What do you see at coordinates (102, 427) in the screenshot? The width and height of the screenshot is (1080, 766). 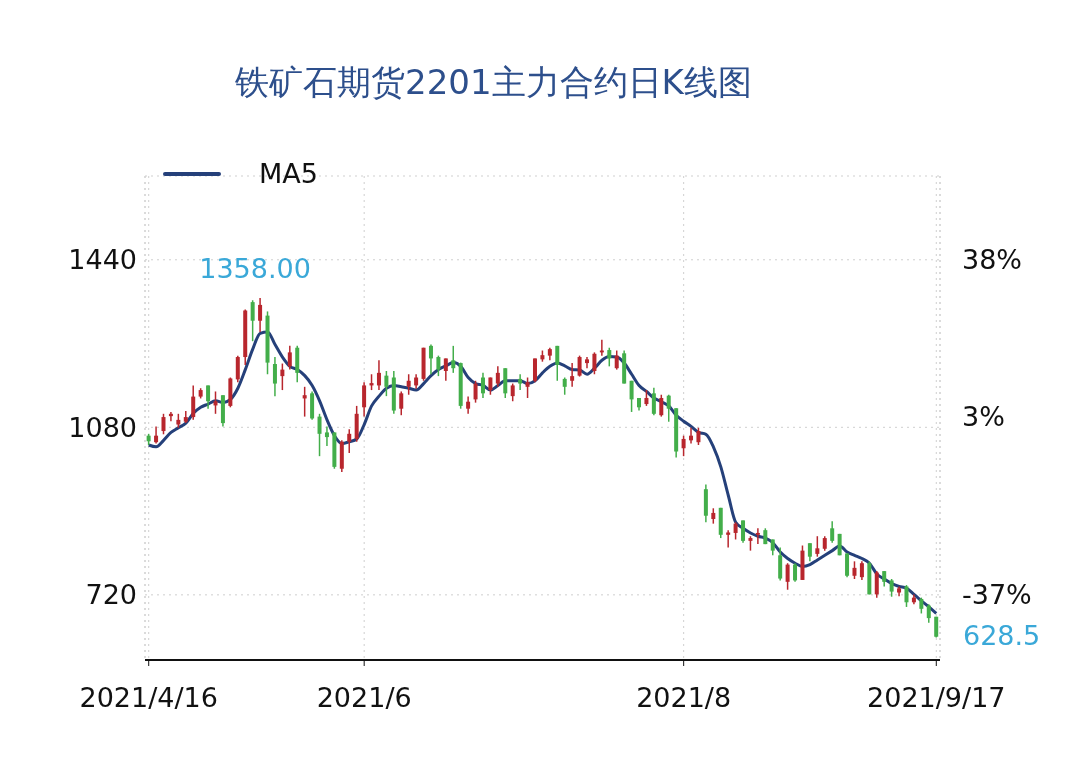 I see `y-tick-label: 1080` at bounding box center [102, 427].